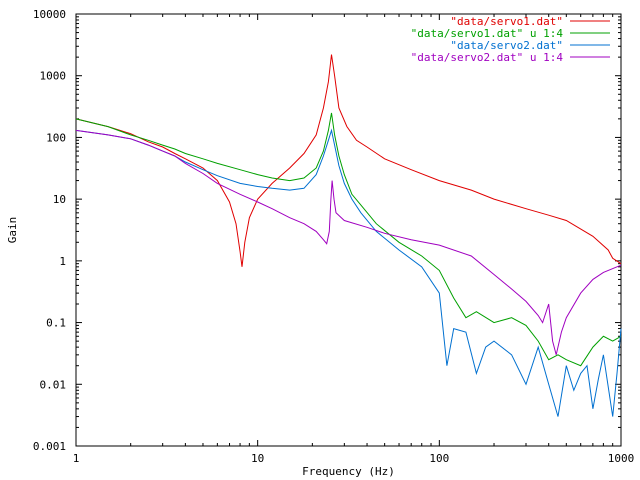  What do you see at coordinates (76, 458) in the screenshot?
I see `x-tick-label: 1` at bounding box center [76, 458].